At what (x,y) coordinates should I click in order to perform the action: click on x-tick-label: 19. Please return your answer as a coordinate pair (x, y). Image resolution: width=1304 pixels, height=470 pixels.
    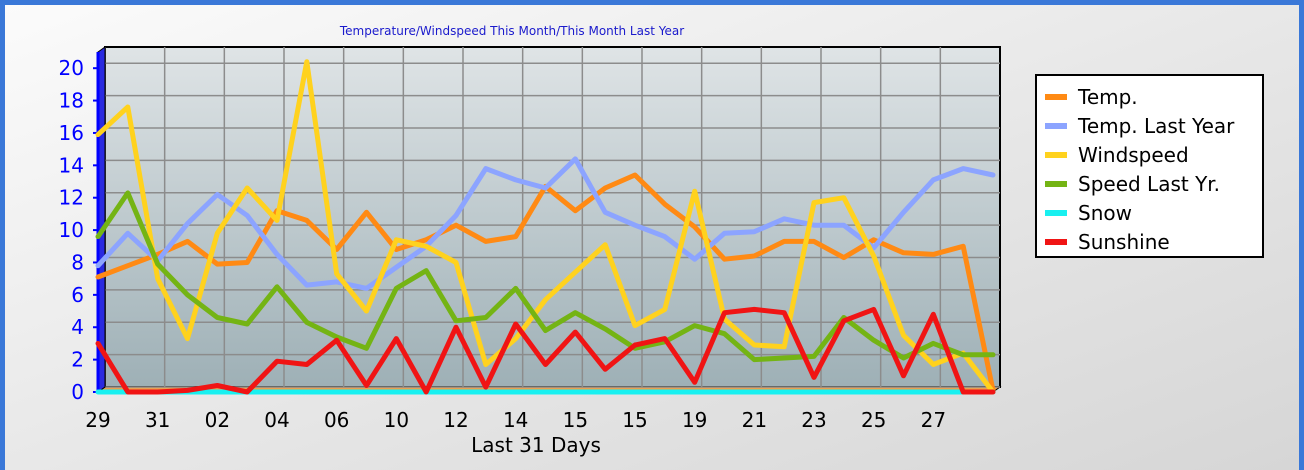
    Looking at the image, I should click on (694, 420).